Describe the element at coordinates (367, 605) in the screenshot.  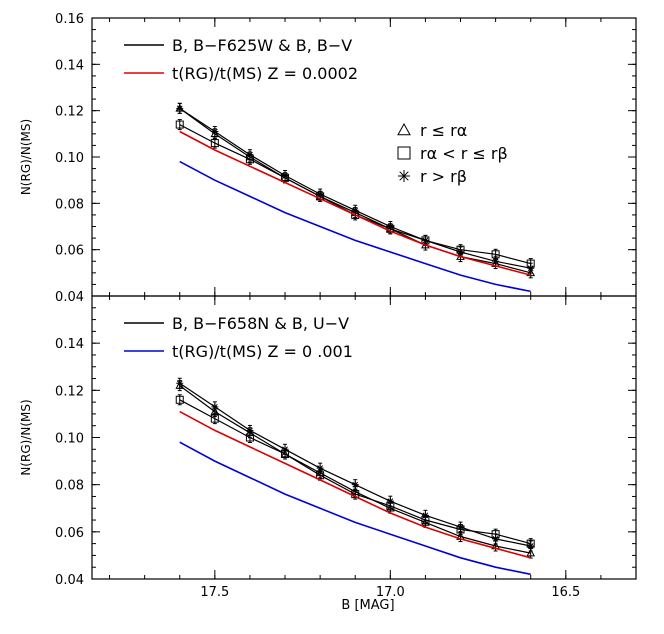
I see `x-axis-label: B [MAG]` at that location.